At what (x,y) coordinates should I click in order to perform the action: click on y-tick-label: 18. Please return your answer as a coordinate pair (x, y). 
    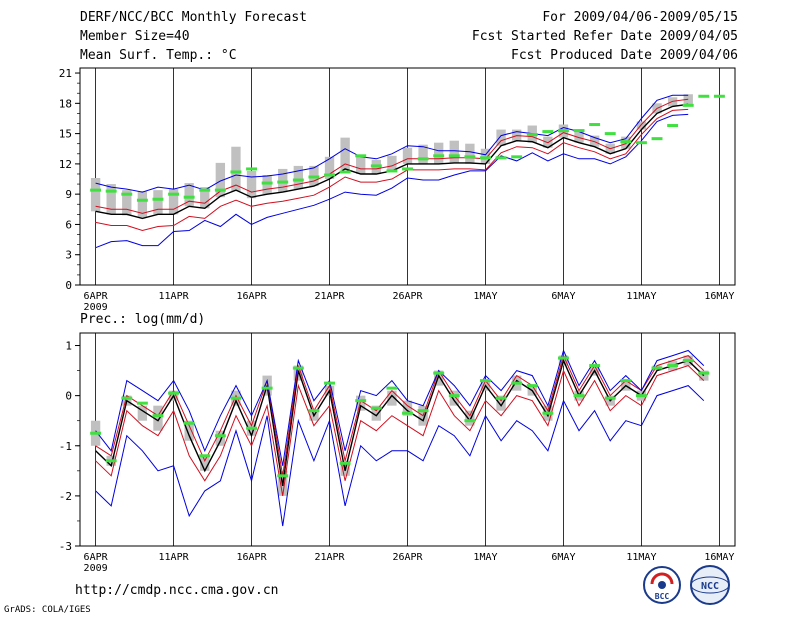
    Looking at the image, I should click on (65, 103).